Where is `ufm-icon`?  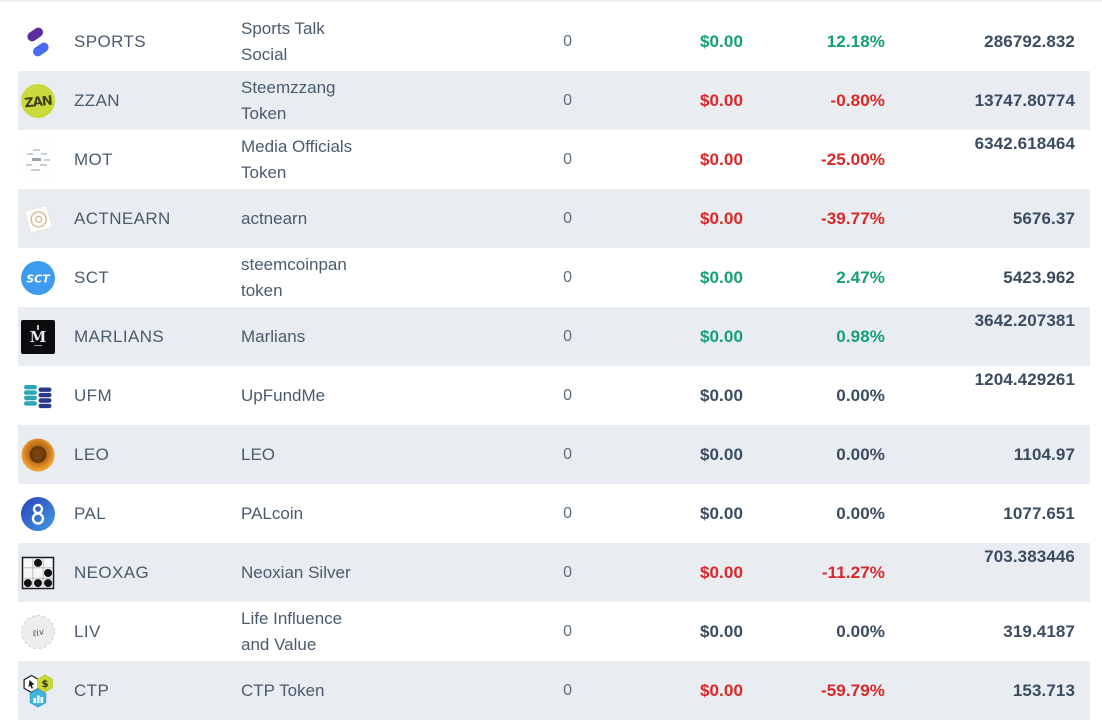
ufm-icon is located at coordinates (38, 396).